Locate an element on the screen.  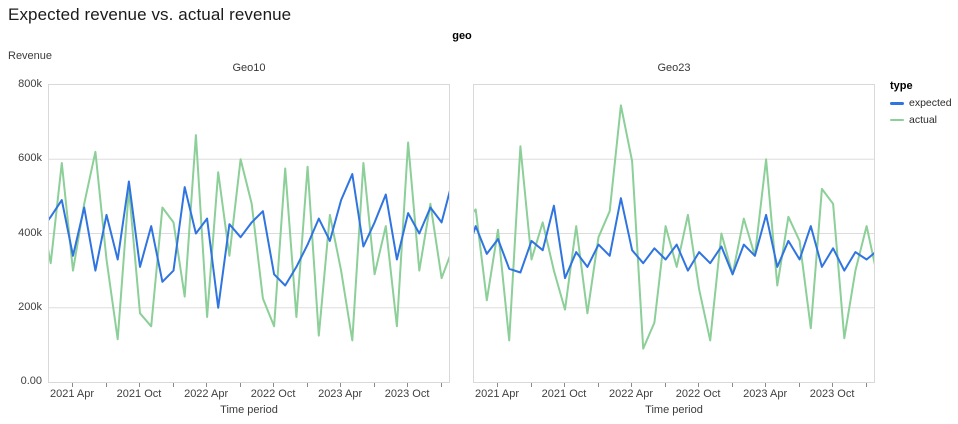
y-tick-label: 0.00 is located at coordinates (31, 381).